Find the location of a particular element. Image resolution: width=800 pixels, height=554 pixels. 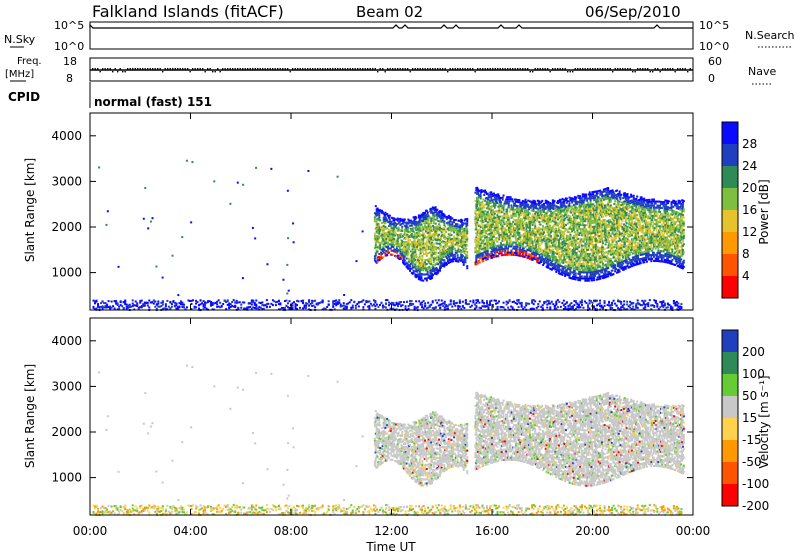

nsky-tick-bottom: 10^0 is located at coordinates (69, 46).